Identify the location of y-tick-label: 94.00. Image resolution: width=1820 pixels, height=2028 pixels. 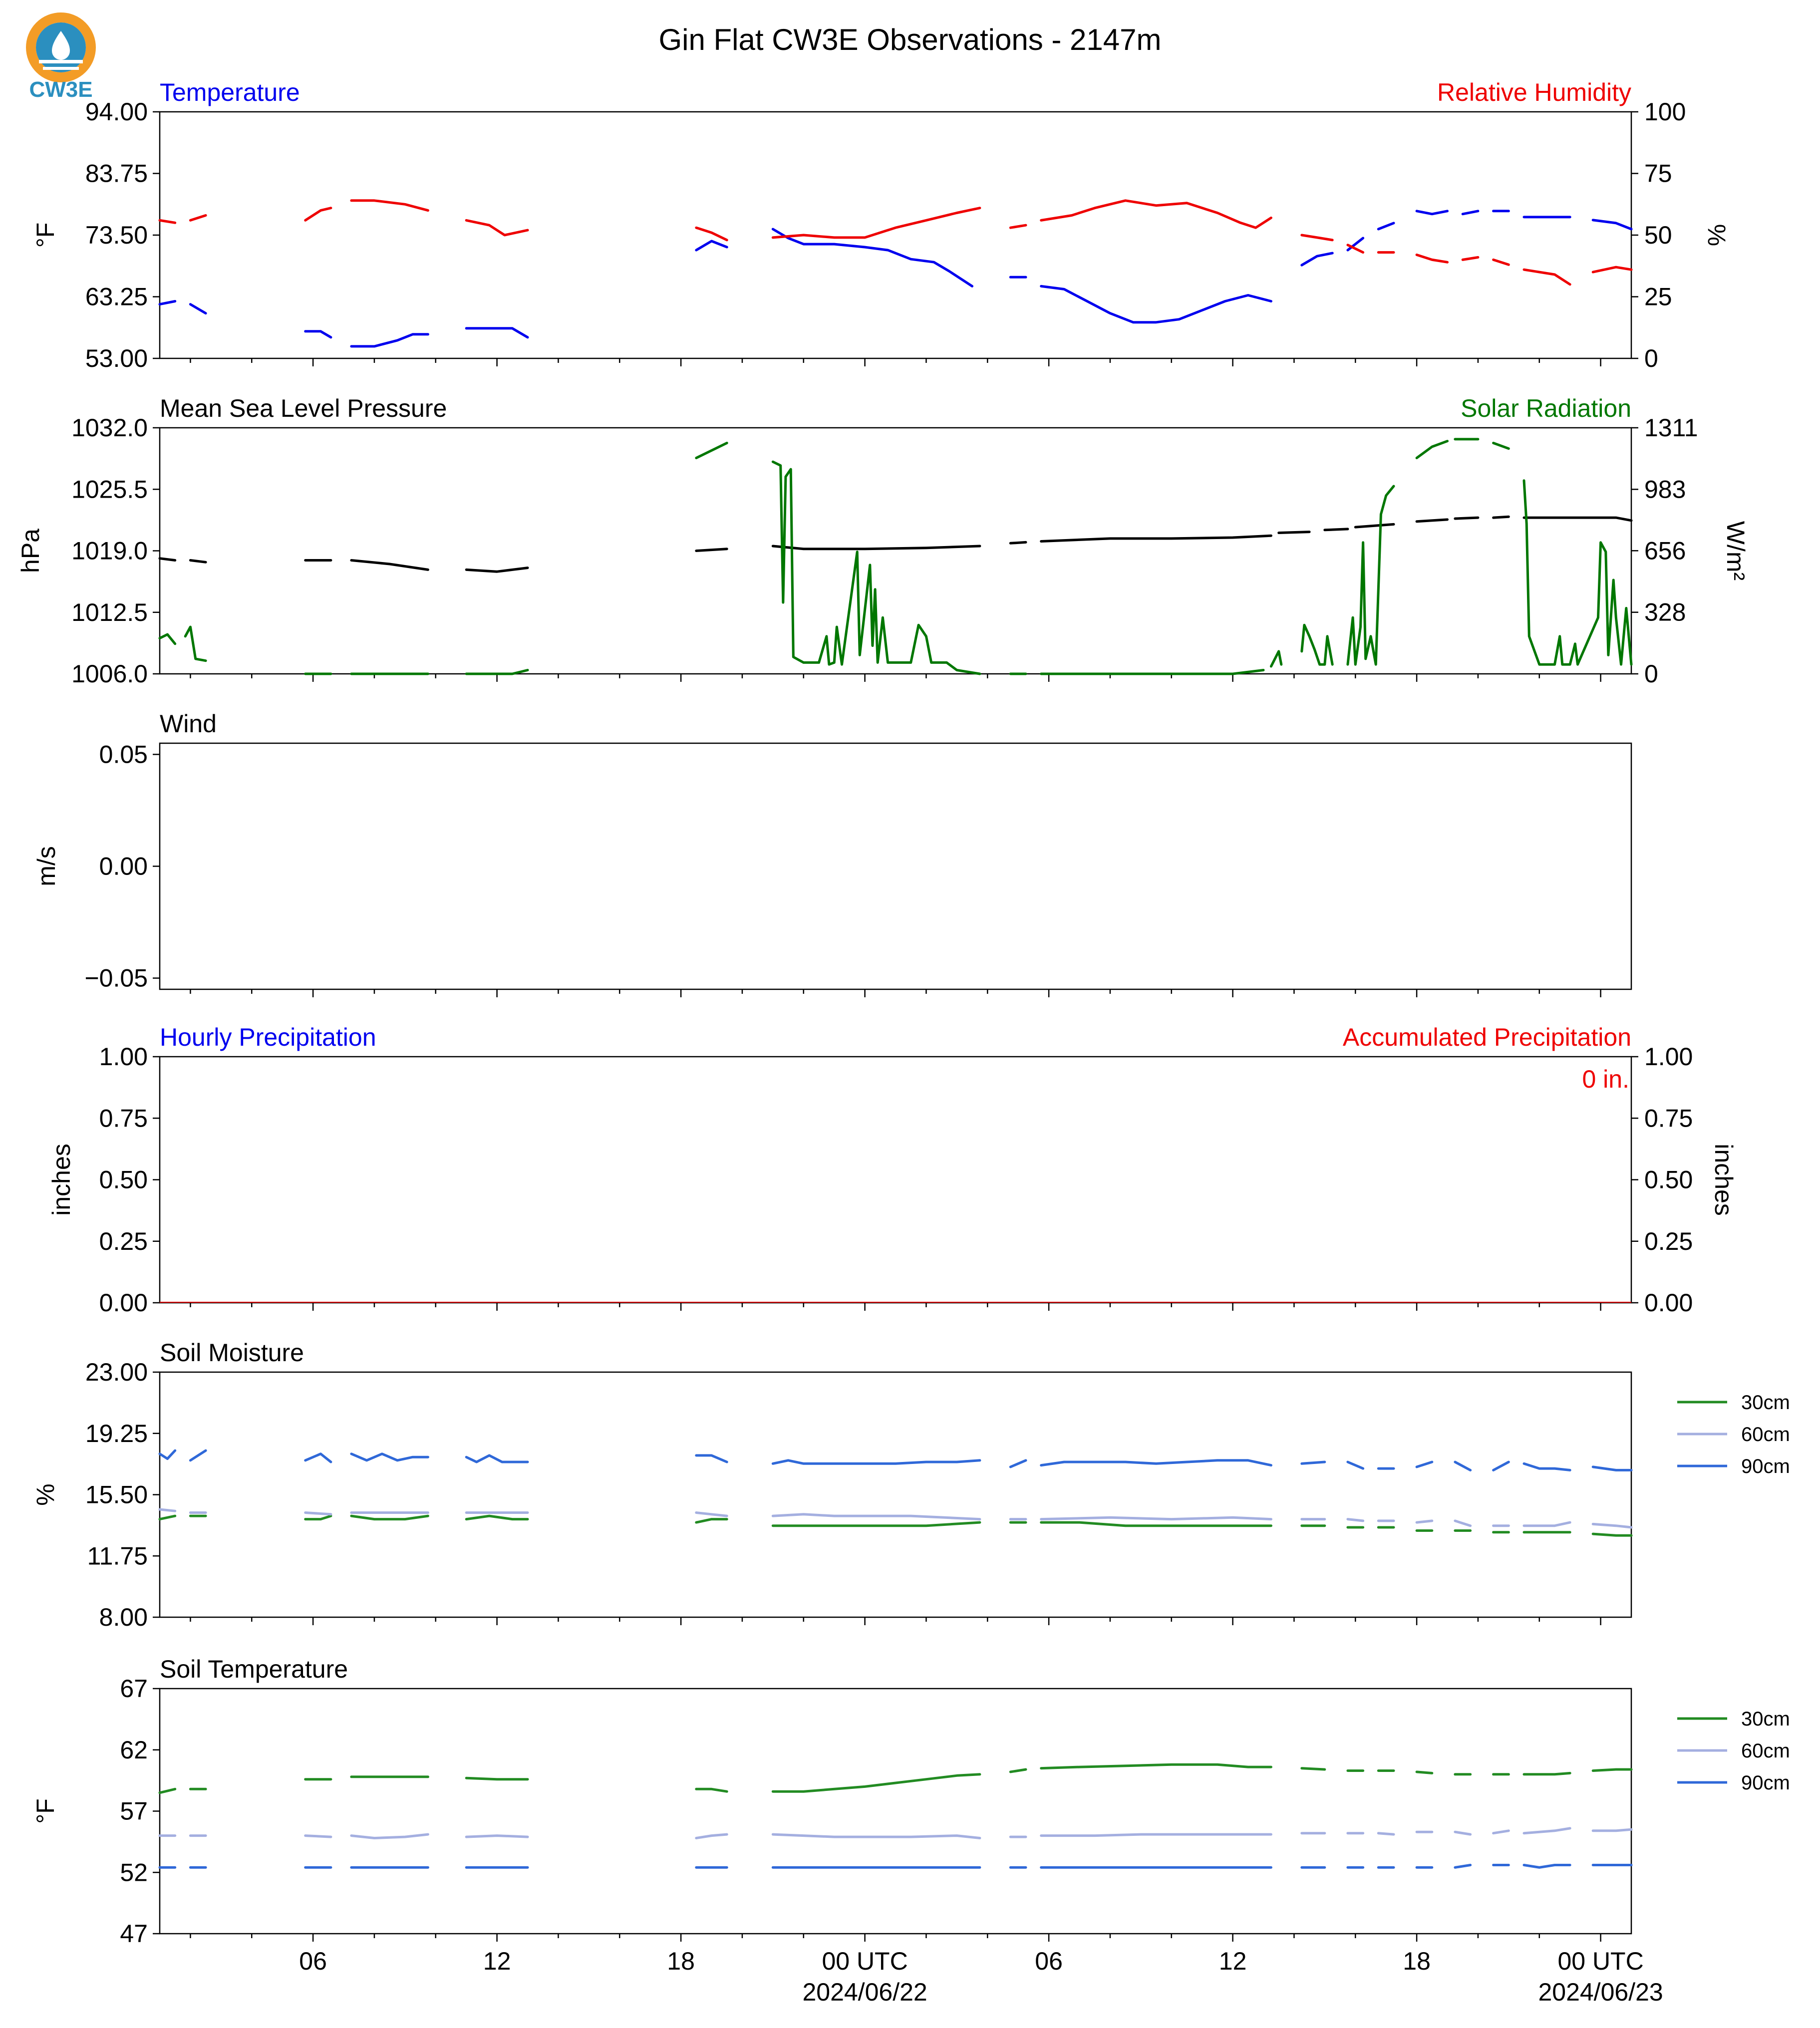
(116, 112).